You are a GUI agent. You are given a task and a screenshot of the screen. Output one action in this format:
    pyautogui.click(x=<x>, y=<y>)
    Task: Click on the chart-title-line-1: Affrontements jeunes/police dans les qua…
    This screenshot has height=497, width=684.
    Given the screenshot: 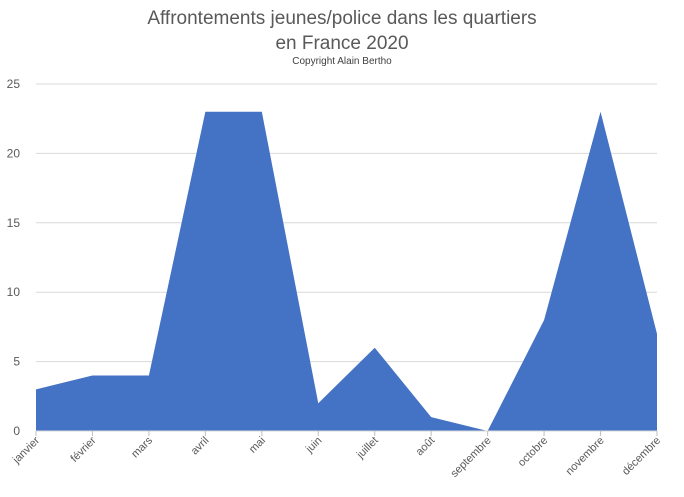 What is the action you would take?
    pyautogui.click(x=342, y=18)
    